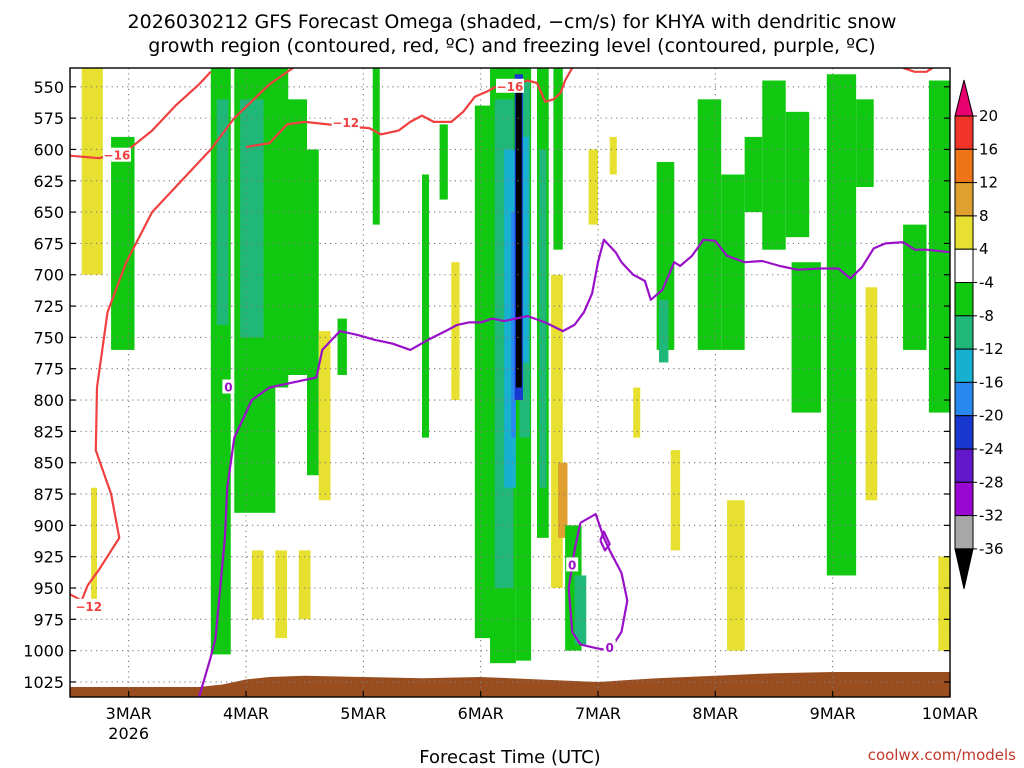 The width and height of the screenshot is (1024, 768). I want to click on y-tick-label-550: 550, so click(48, 87).